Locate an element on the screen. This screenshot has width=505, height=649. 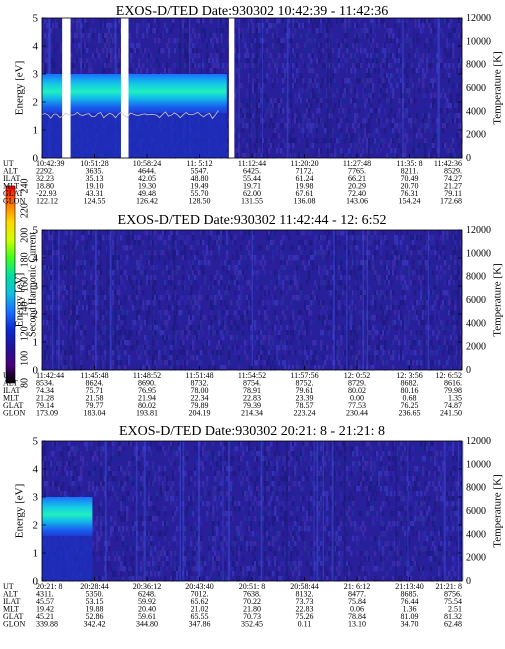
ephemeris-value: 72.40 is located at coordinates (357, 193).